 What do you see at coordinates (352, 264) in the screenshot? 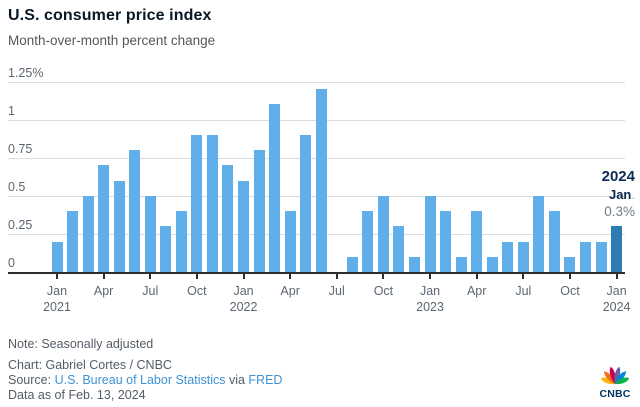
I see `bar-aug-2022` at bounding box center [352, 264].